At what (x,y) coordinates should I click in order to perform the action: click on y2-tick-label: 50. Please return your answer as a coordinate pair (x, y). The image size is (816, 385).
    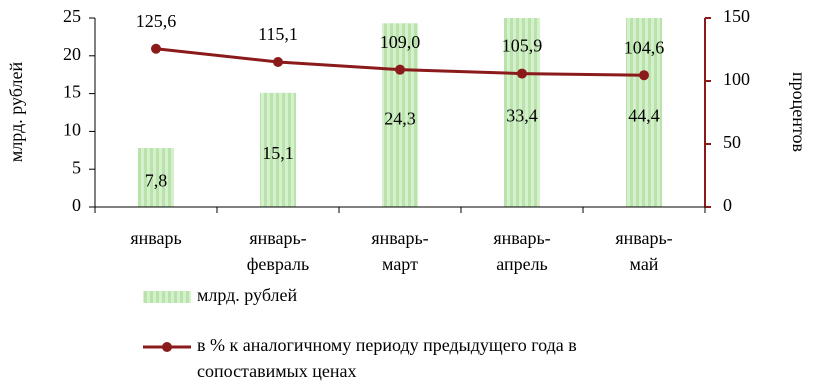
    Looking at the image, I should click on (732, 142).